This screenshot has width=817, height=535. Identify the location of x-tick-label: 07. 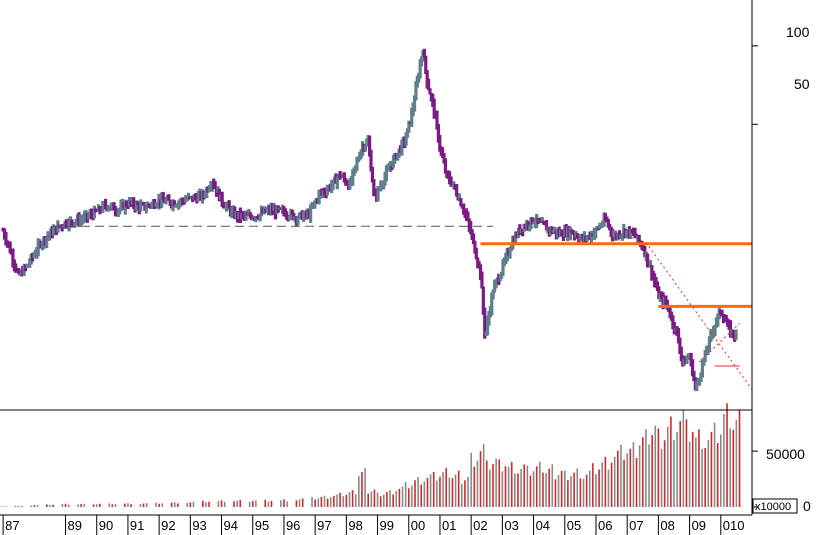
(636, 525).